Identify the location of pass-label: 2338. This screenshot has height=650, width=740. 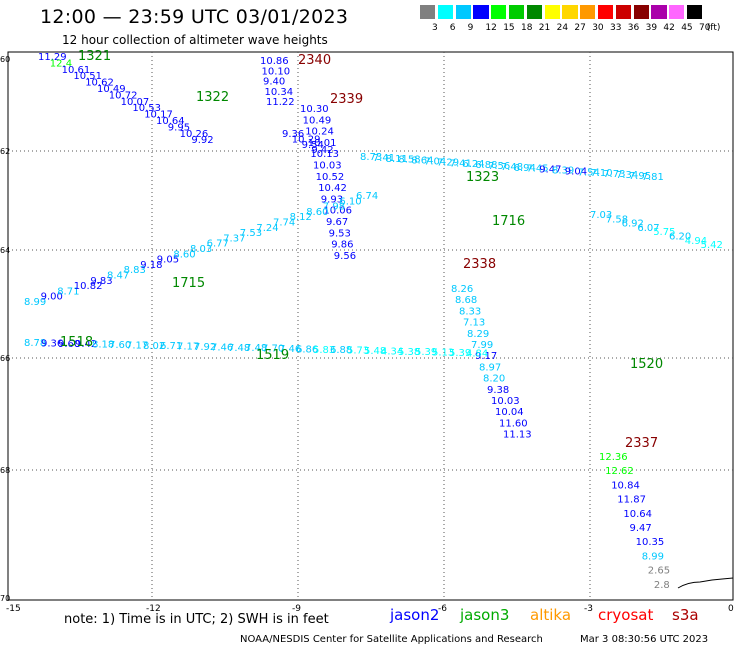
(479, 264).